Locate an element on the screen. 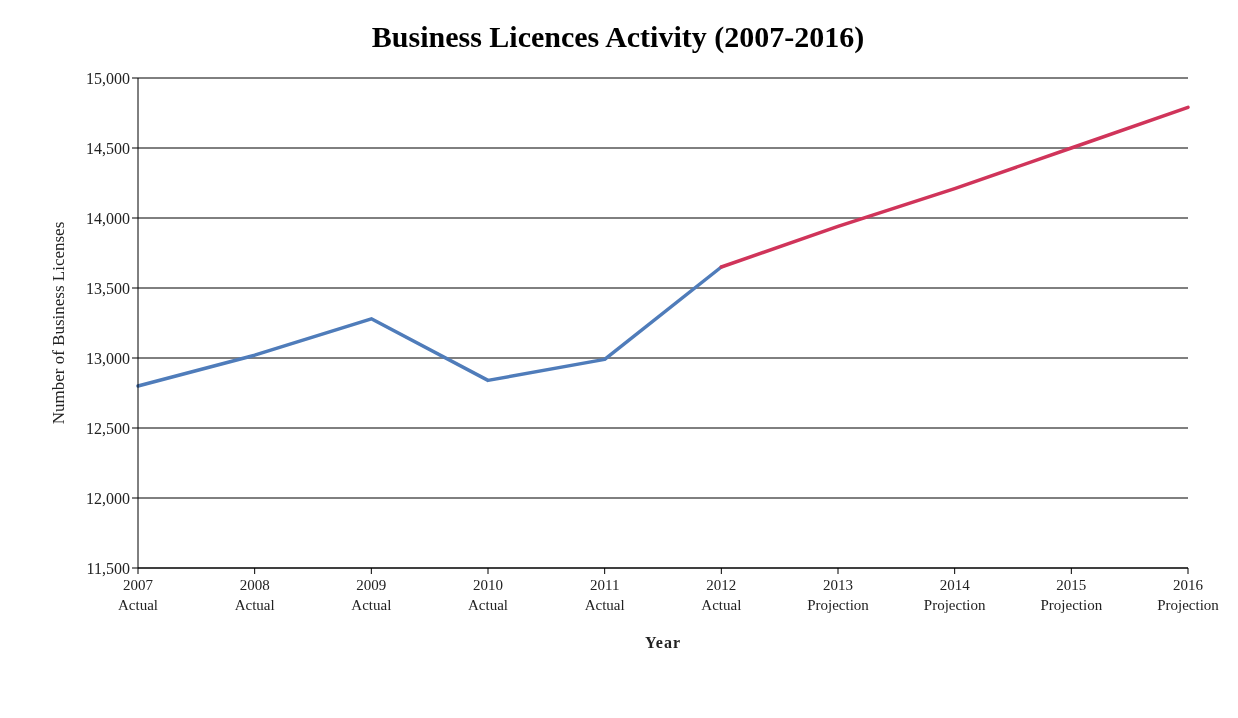  y-tick-label: 12,500 is located at coordinates (108, 428).